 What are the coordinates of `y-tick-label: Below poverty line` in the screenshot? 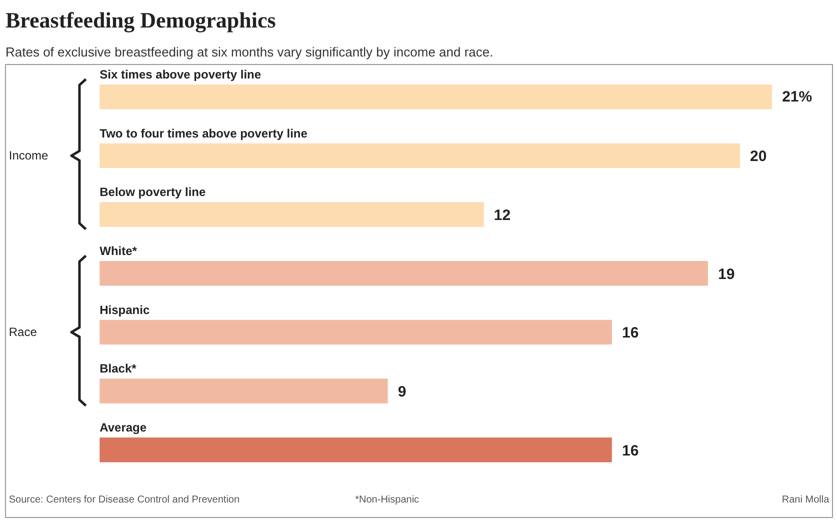 It's located at (153, 192).